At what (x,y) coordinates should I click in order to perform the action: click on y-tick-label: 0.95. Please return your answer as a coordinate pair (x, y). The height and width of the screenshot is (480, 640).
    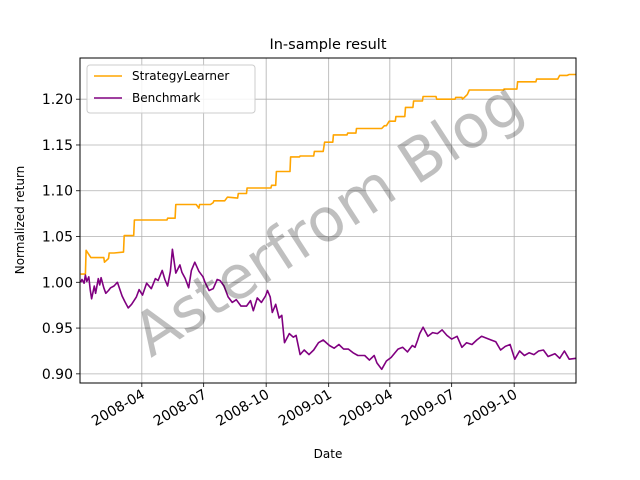
    Looking at the image, I should click on (57, 329).